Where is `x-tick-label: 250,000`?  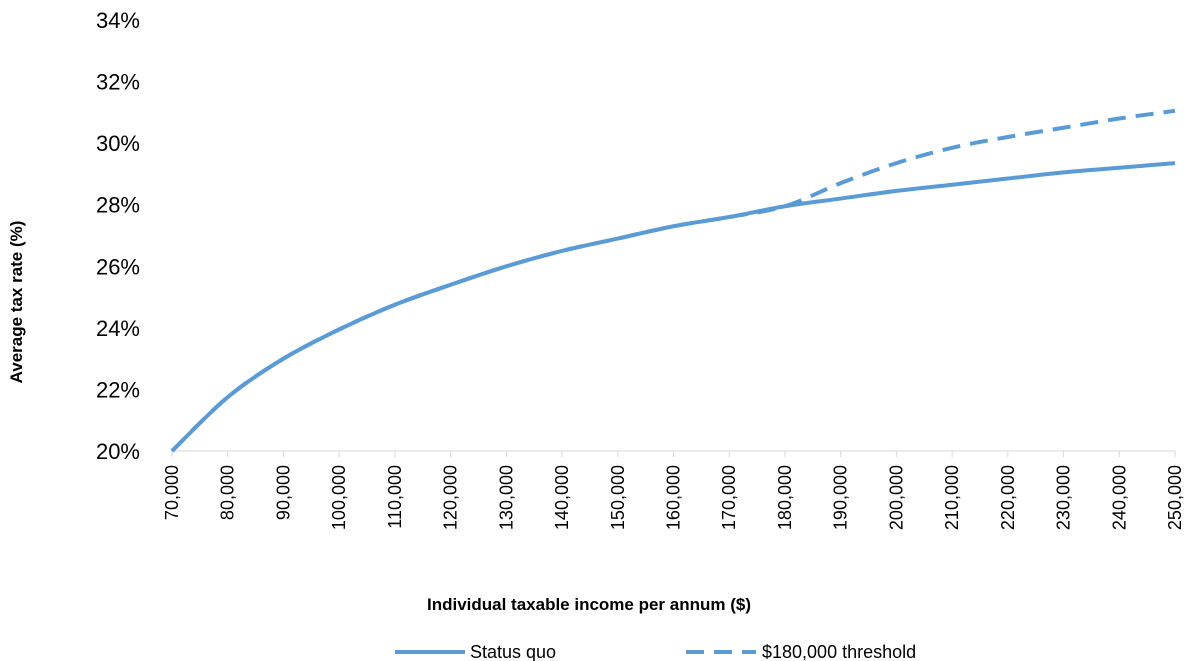
x-tick-label: 250,000 is located at coordinates (1175, 497).